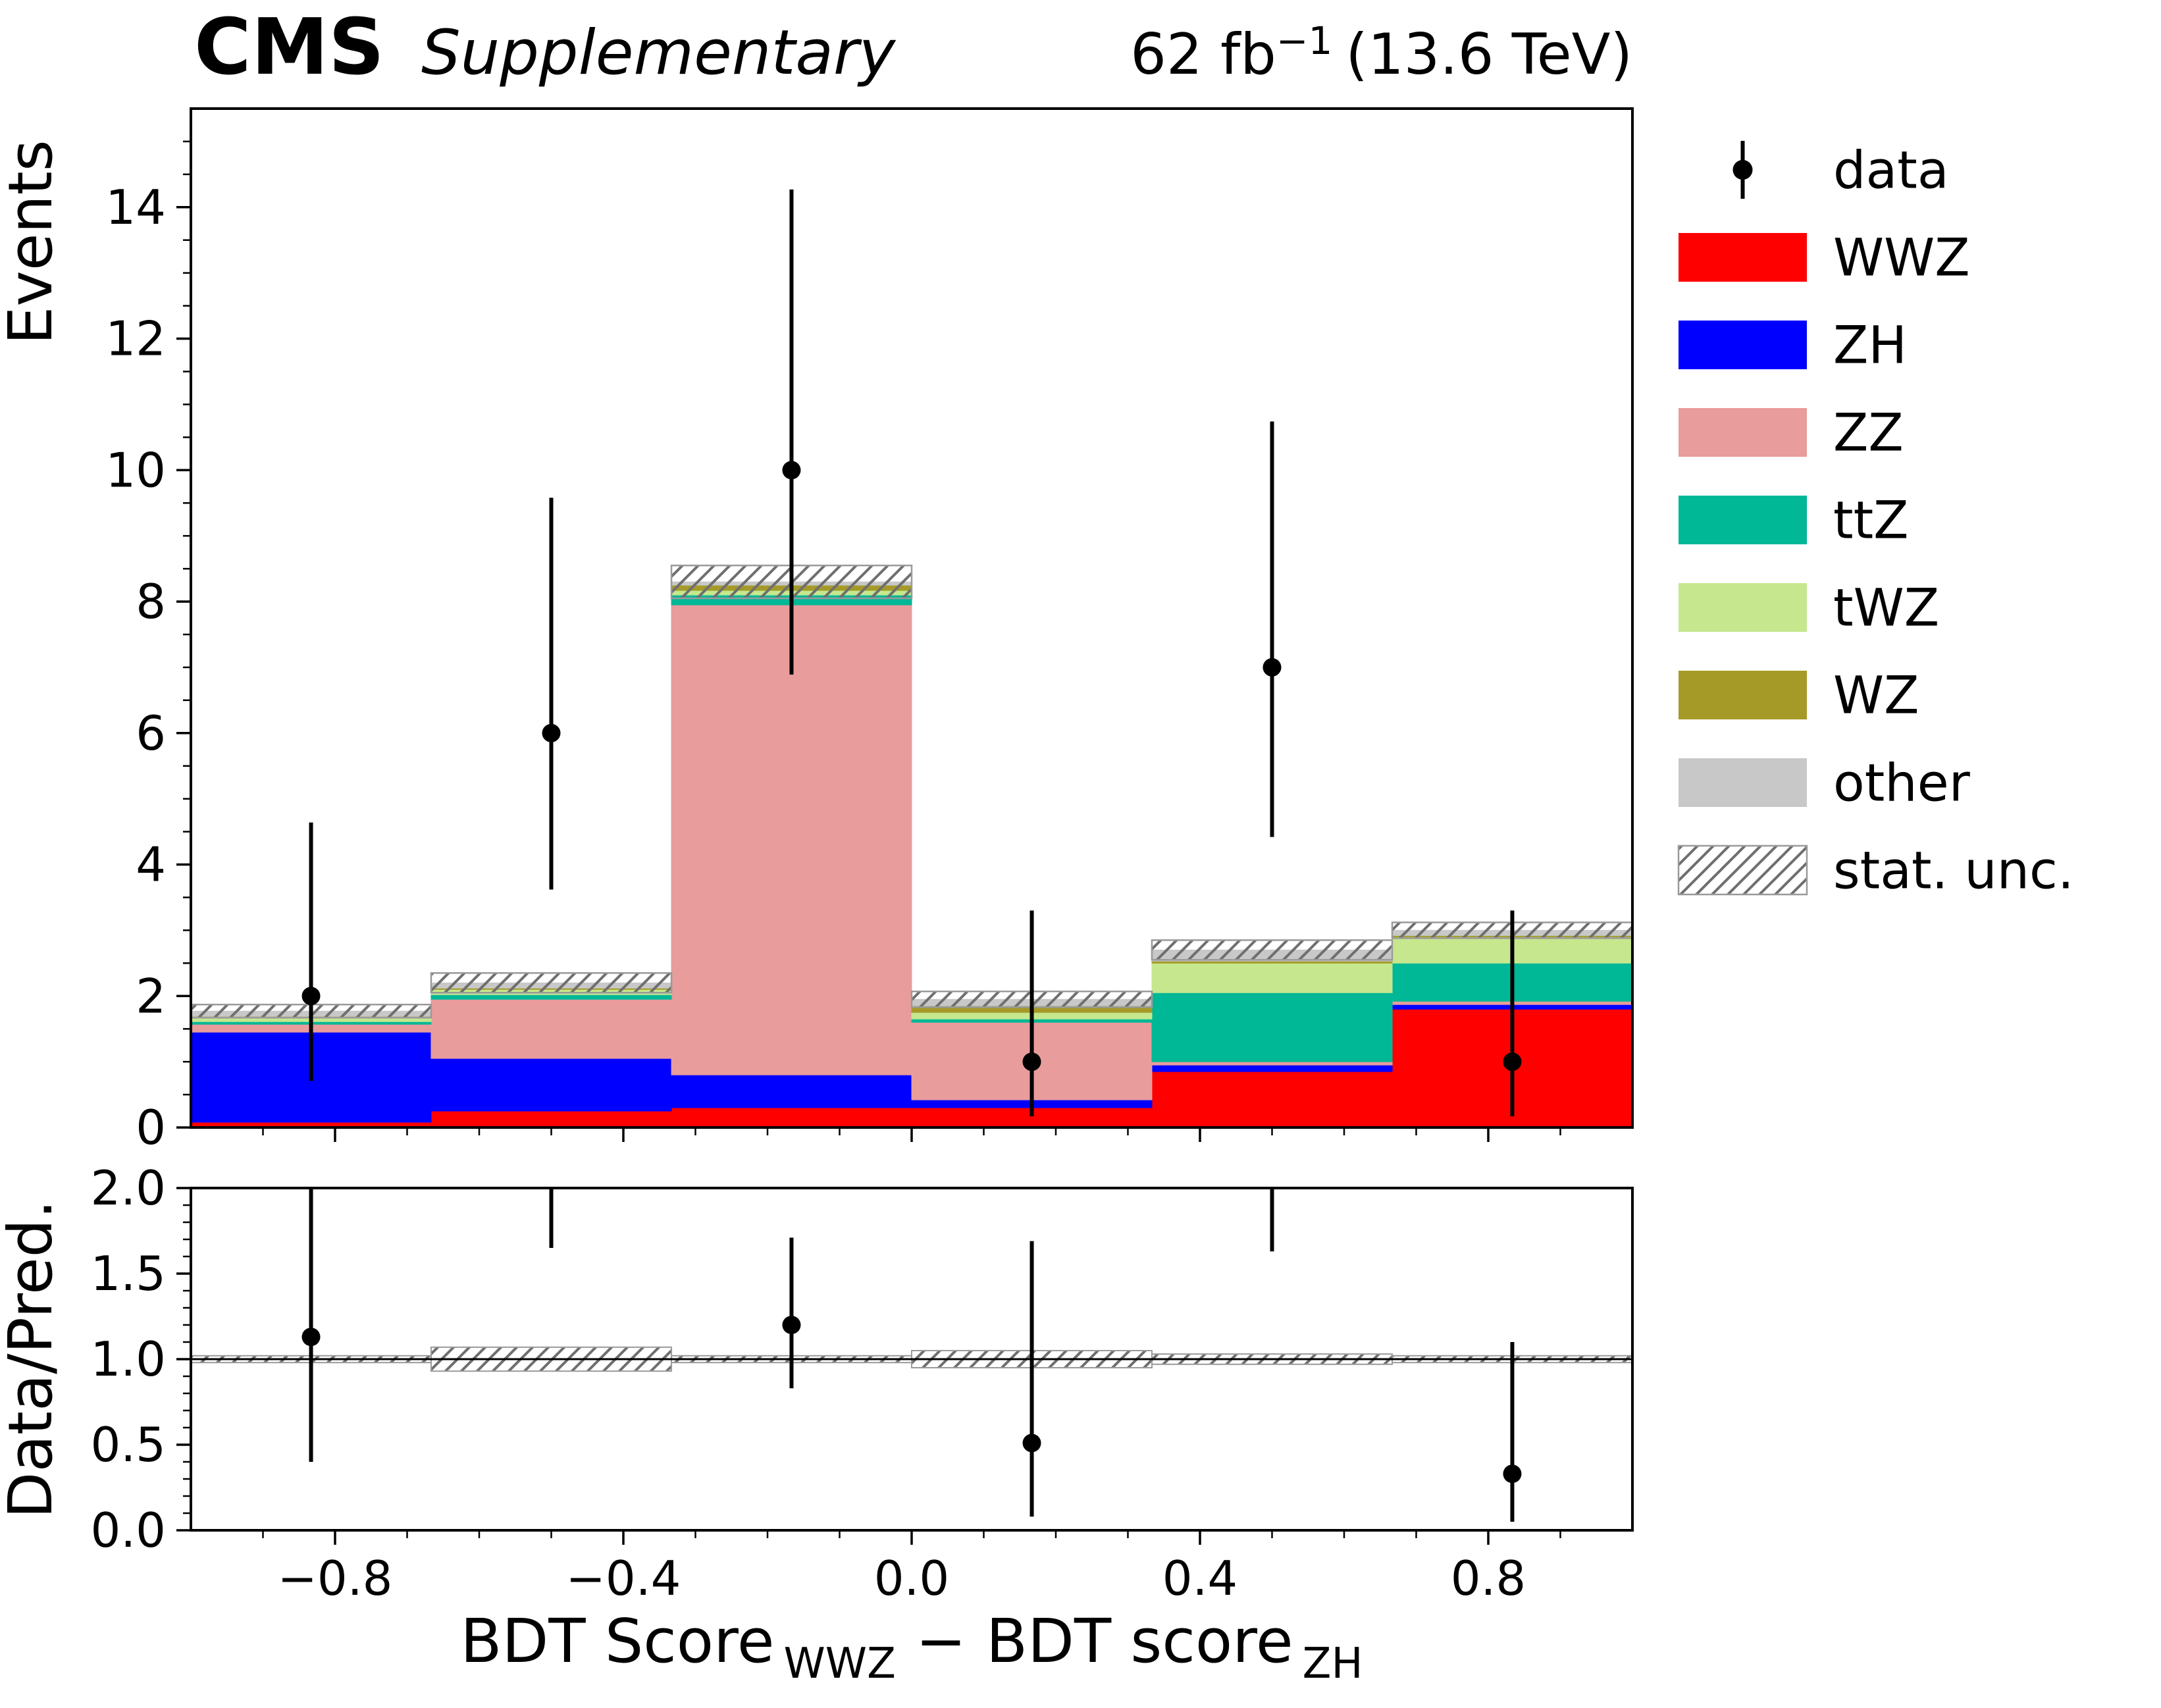 This screenshot has width=2161, height=1708. I want to click on bar-zz-bin3, so click(791, 840).